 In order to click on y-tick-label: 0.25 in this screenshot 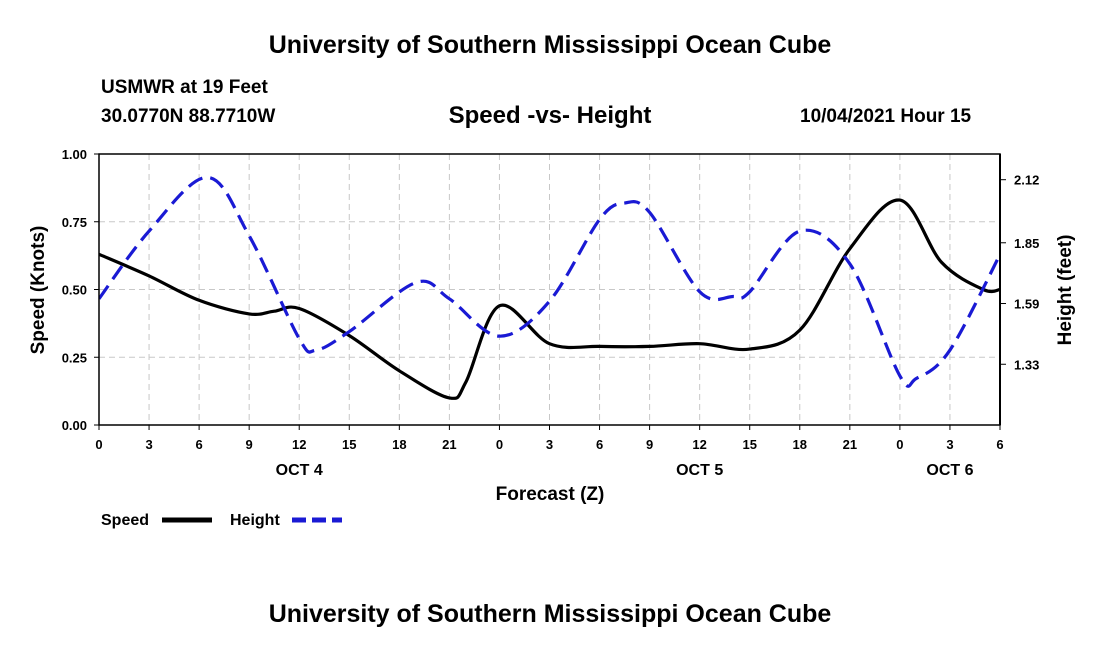, I will do `click(74, 357)`.